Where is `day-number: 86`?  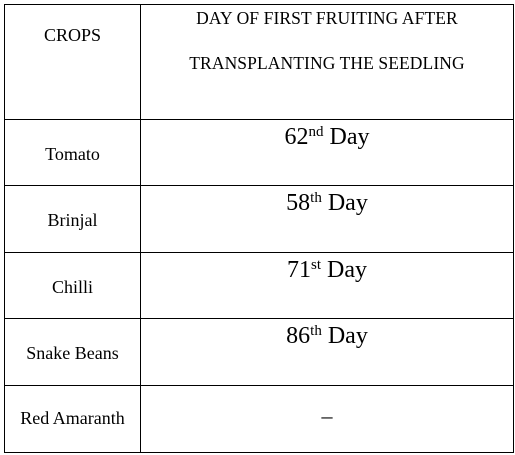
day-number: 86 is located at coordinates (298, 336).